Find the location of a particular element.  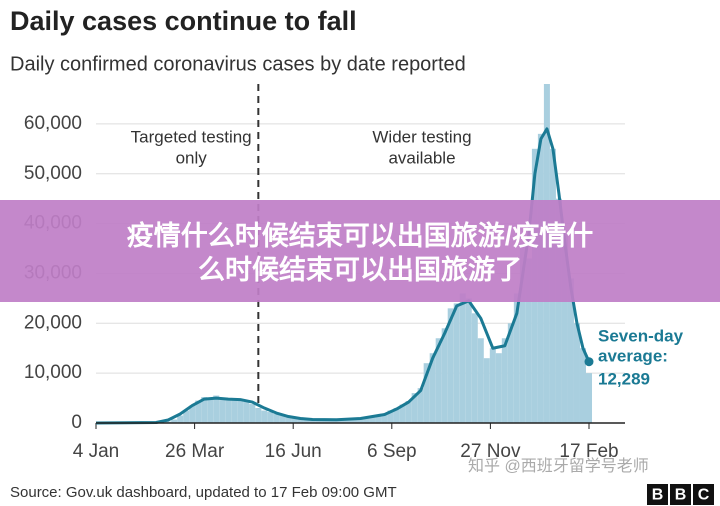

banner-text: 疫情什么时候结束可以出国旅游/疫情什 is located at coordinates (360, 235).